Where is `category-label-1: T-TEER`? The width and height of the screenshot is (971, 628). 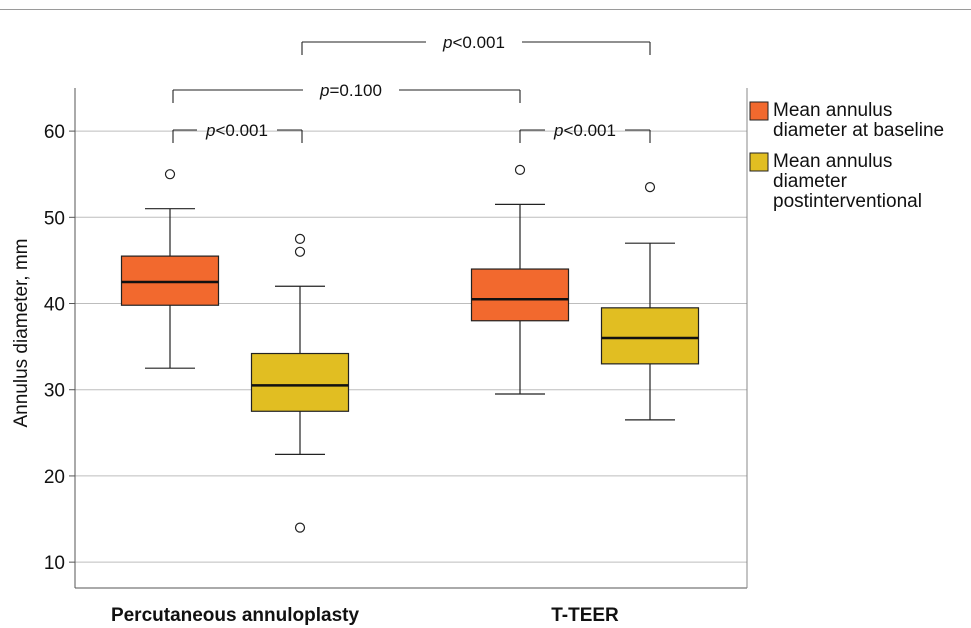
category-label-1: T-TEER is located at coordinates (585, 615).